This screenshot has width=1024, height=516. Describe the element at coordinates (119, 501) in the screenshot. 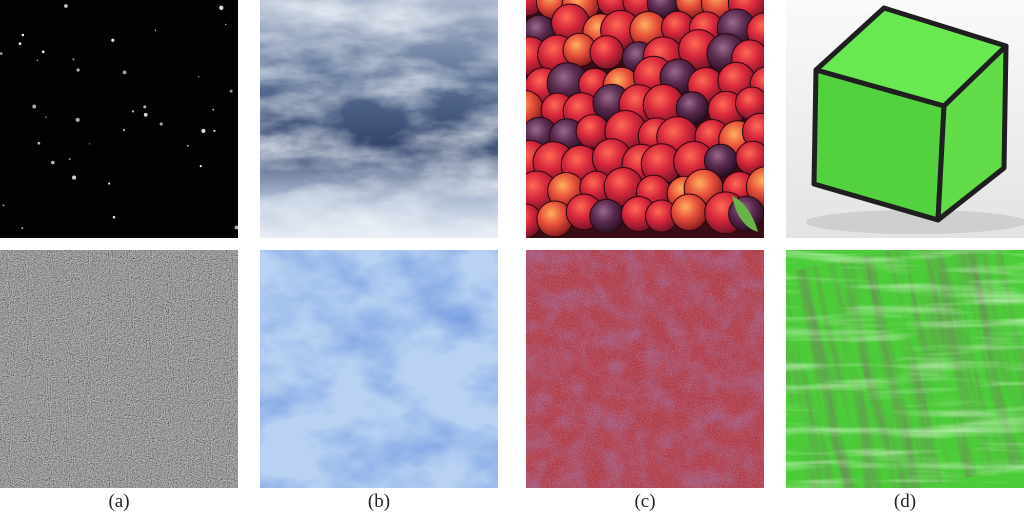

I see `caption-a: (a)` at that location.